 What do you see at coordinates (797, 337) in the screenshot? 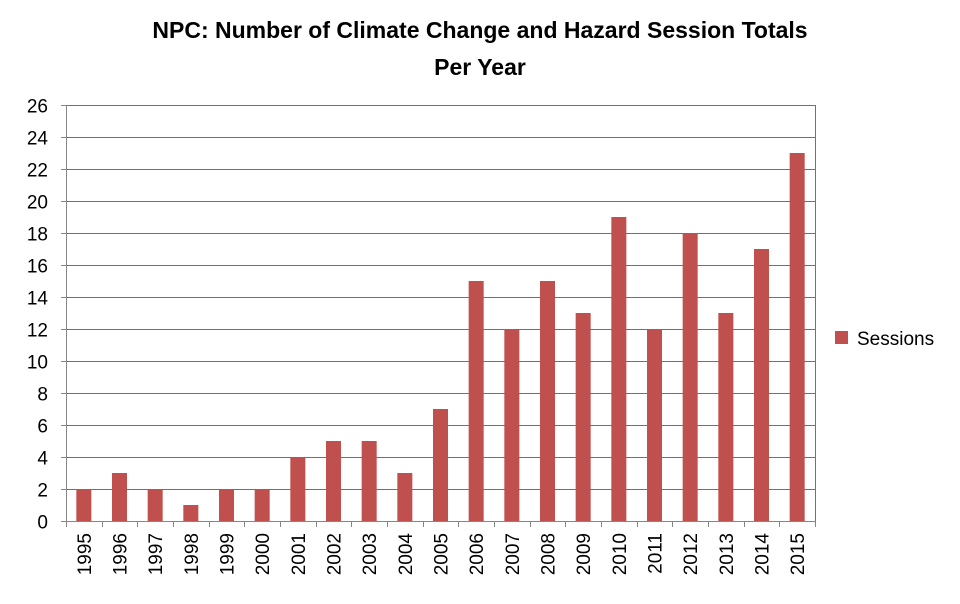
I see `bar-2015` at bounding box center [797, 337].